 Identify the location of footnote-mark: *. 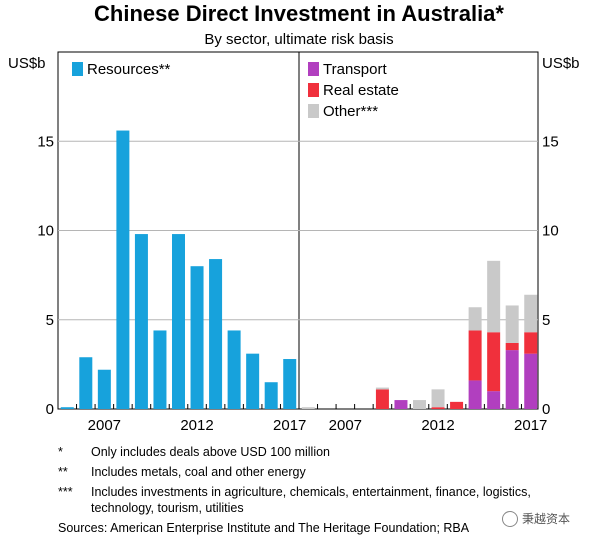
(60, 452).